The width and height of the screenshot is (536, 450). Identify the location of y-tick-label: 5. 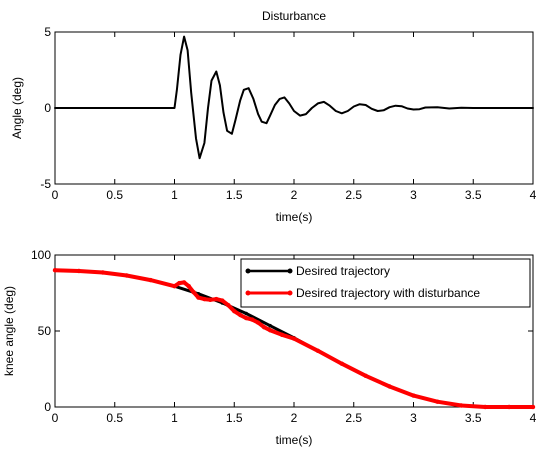
(47, 32).